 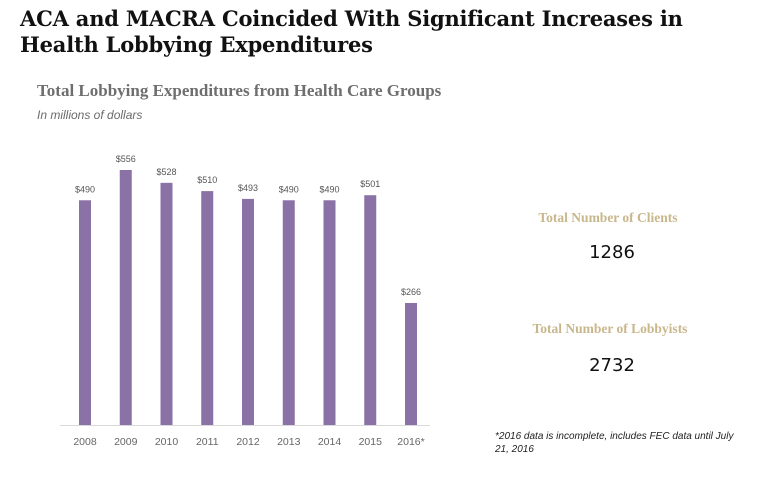 I want to click on data-label: $556, so click(x=126, y=159).